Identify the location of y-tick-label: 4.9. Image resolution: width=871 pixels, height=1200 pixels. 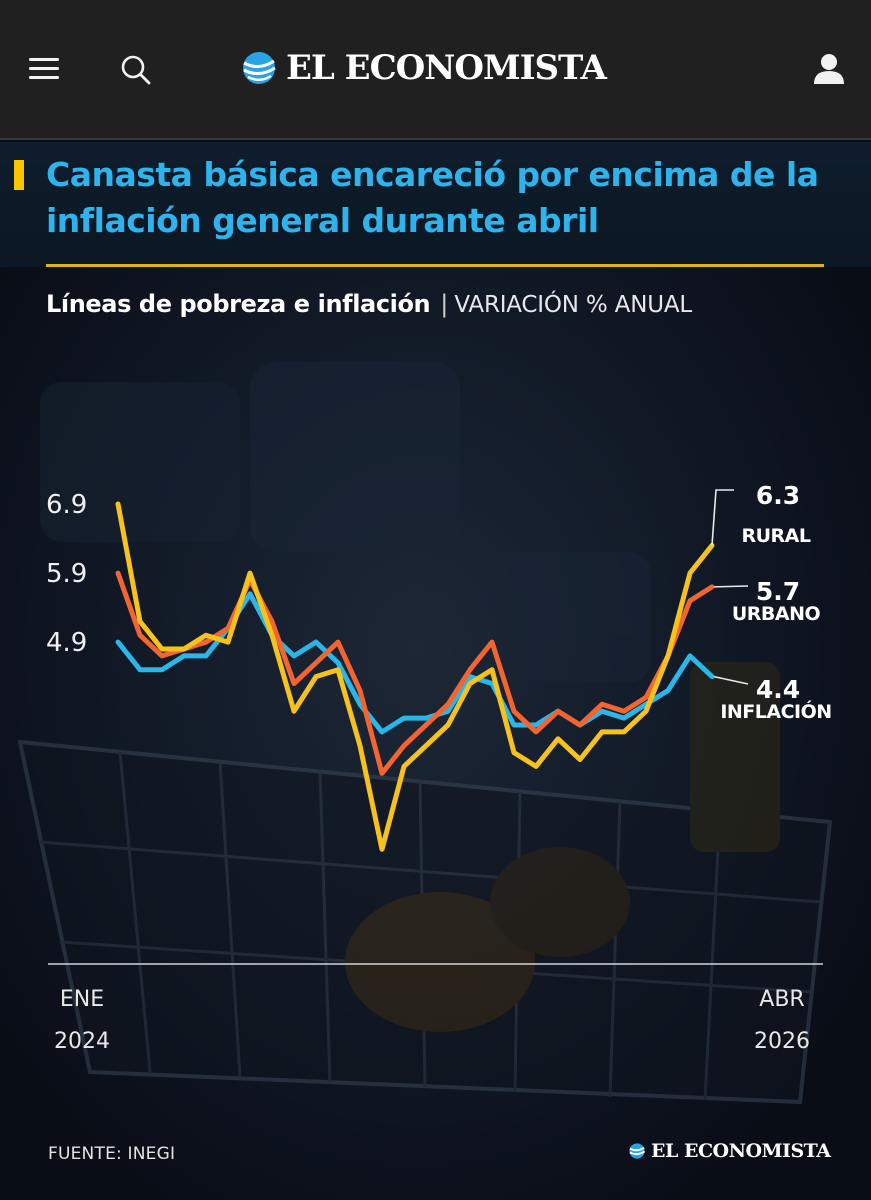
(66, 643).